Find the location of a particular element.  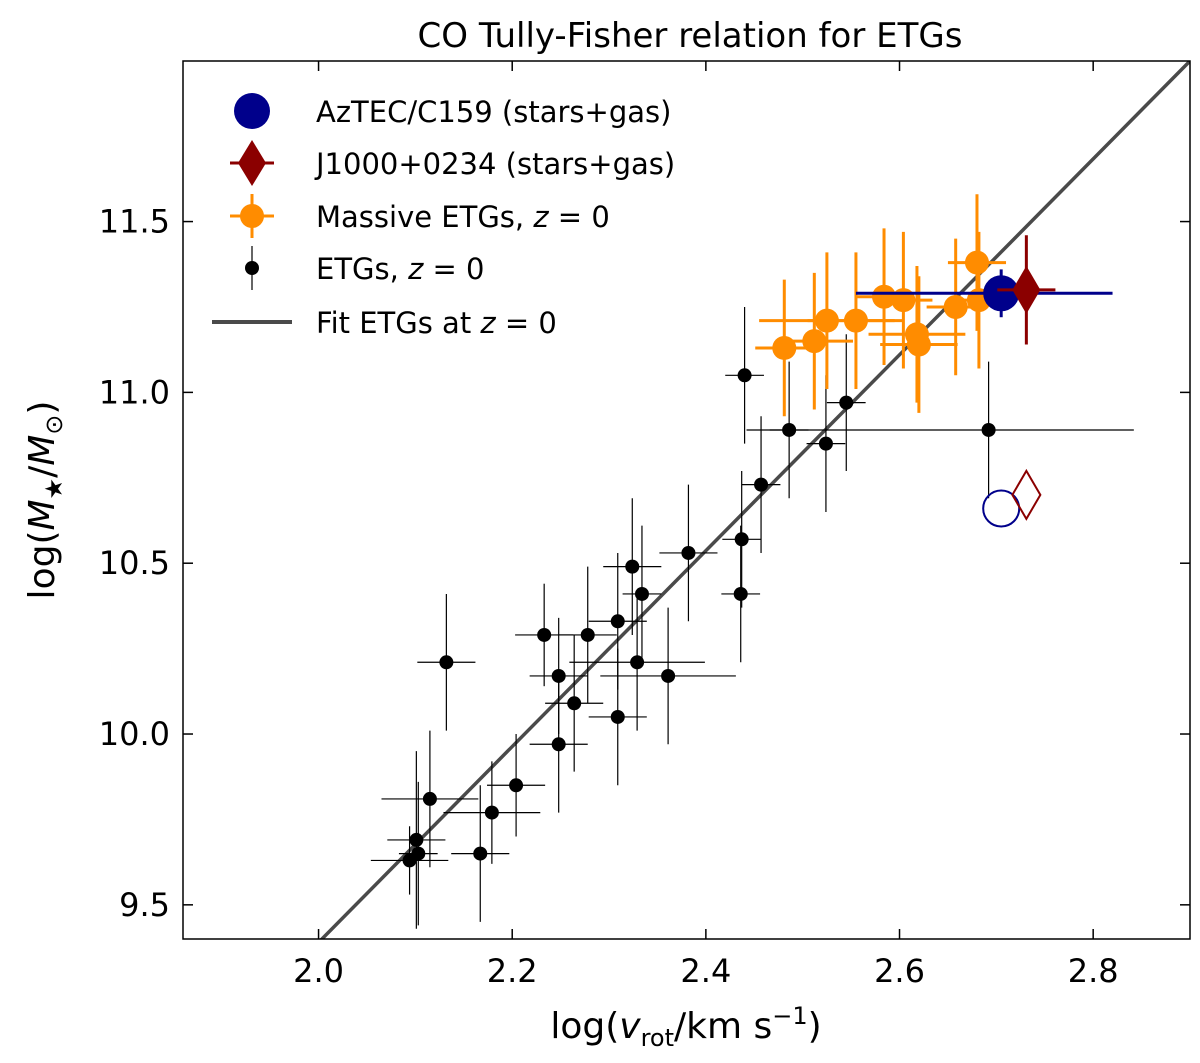

legend-aztec-label: AzTEC/C159 (stars+gas) is located at coordinates (493, 112).